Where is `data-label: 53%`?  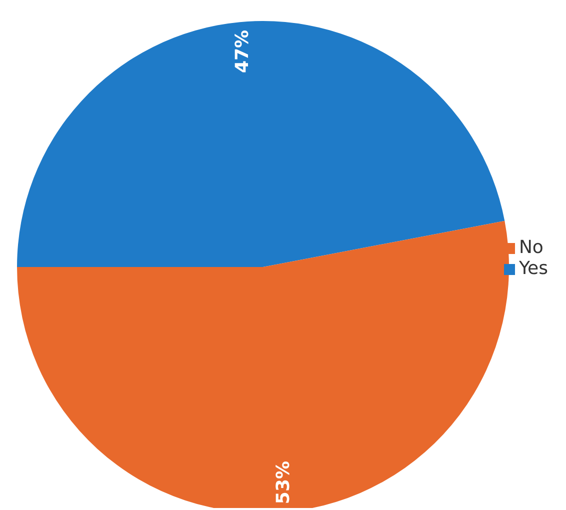 data-label: 53% is located at coordinates (283, 482).